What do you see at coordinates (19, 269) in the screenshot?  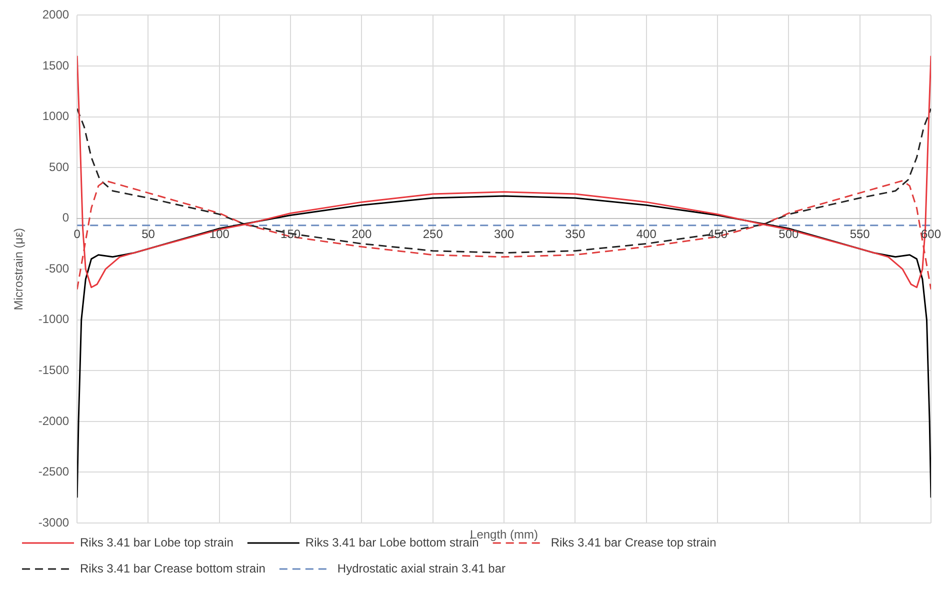 I see `y-axis-title: Microstrain (με)` at bounding box center [19, 269].